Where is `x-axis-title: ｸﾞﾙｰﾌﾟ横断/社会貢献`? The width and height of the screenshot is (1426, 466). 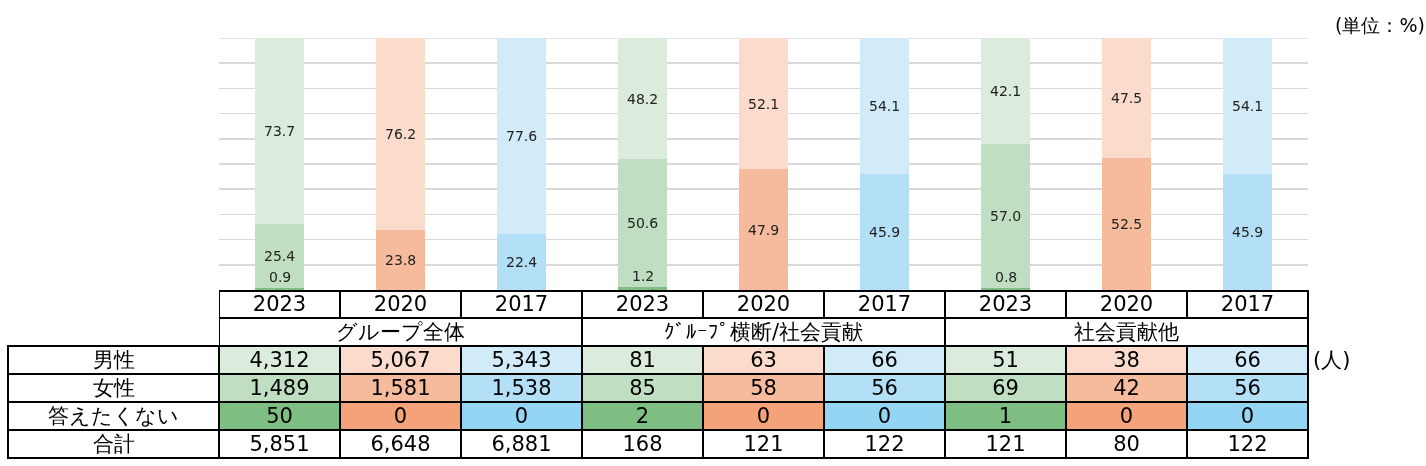
x-axis-title: ｸﾞﾙｰﾌﾟ横断/社会貢献 is located at coordinates (764, 332).